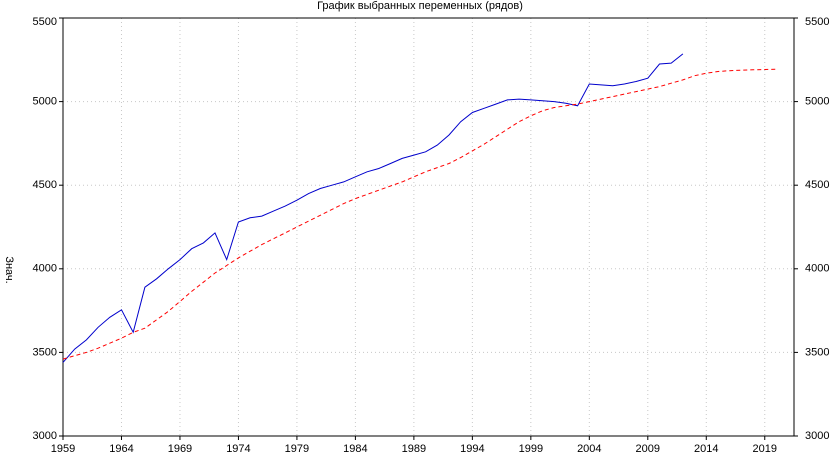 This screenshot has height=457, width=833. I want to click on y-tick-label-left: 5500, so click(45, 22).